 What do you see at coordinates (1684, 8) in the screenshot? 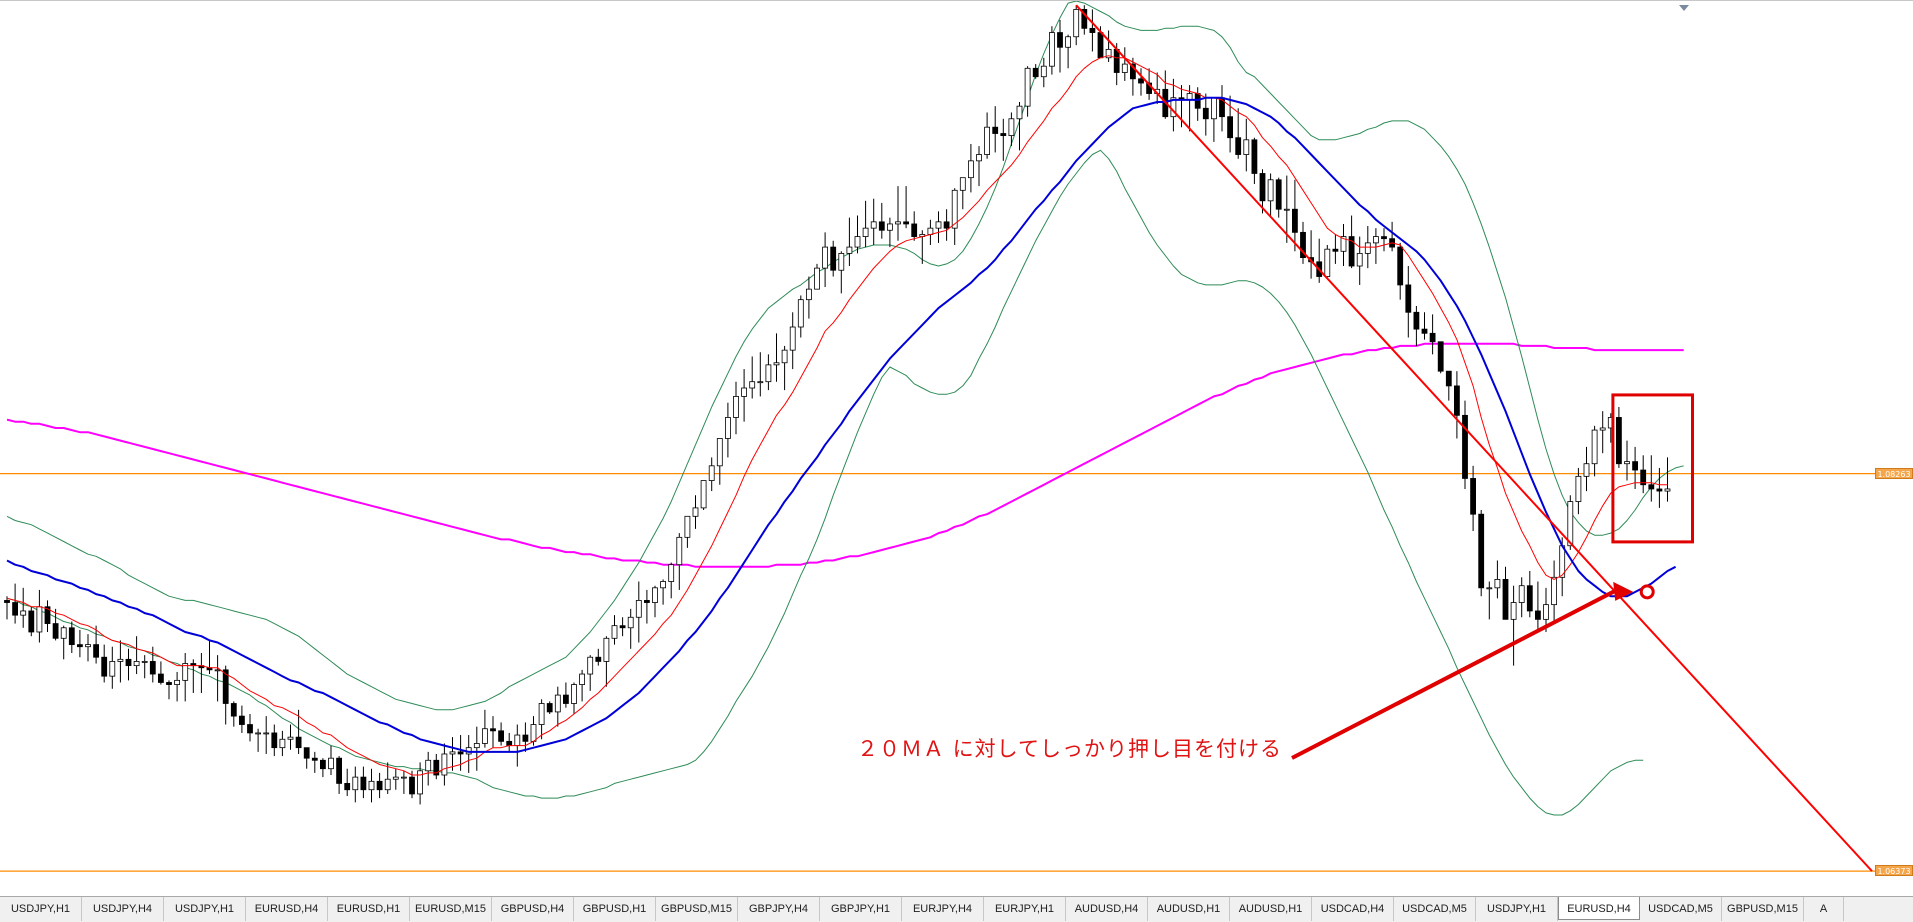
I see `chart-shift-marker` at bounding box center [1684, 8].